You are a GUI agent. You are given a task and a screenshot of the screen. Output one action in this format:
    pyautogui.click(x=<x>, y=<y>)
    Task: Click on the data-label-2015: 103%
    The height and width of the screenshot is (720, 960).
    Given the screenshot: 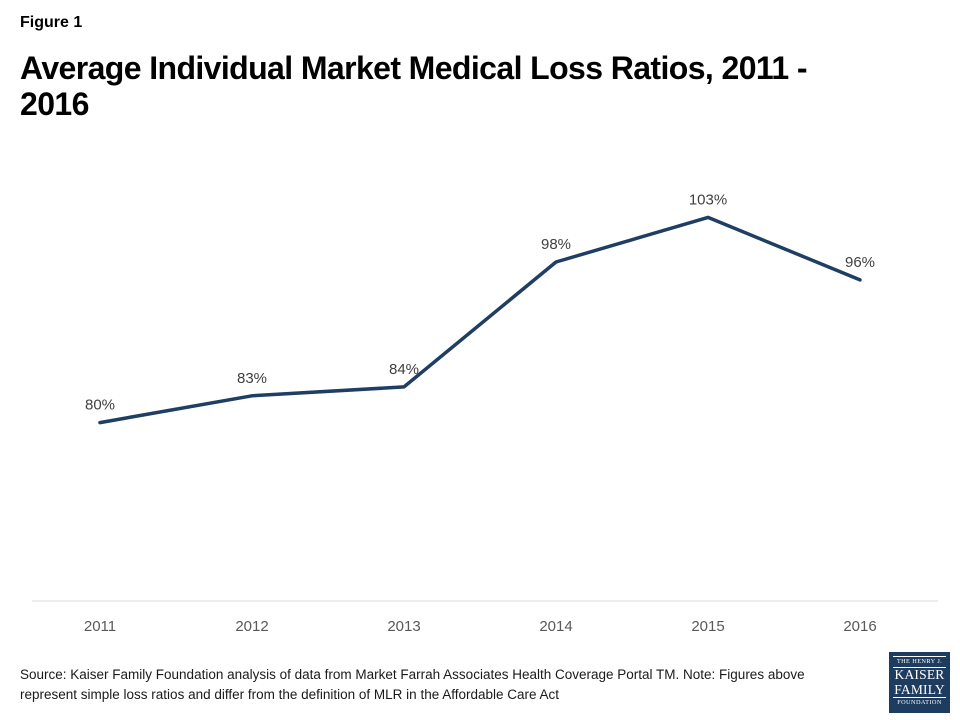 What is the action you would take?
    pyautogui.click(x=708, y=199)
    